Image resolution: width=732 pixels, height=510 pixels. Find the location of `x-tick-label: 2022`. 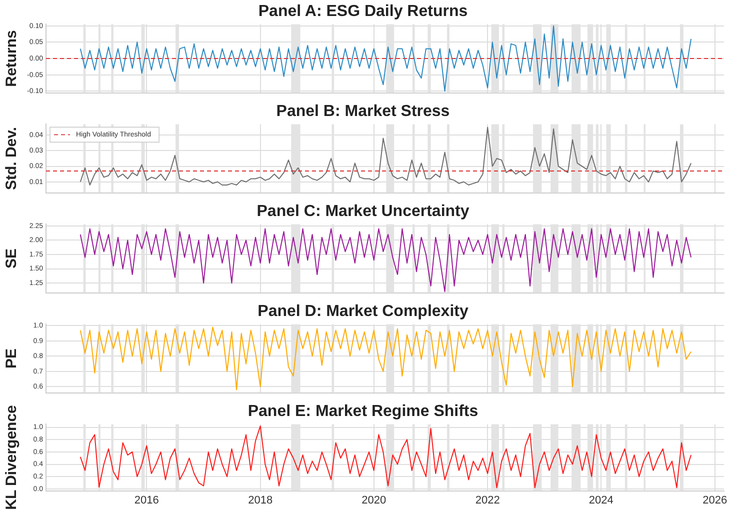

x-tick-label: 2022 is located at coordinates (487, 500).